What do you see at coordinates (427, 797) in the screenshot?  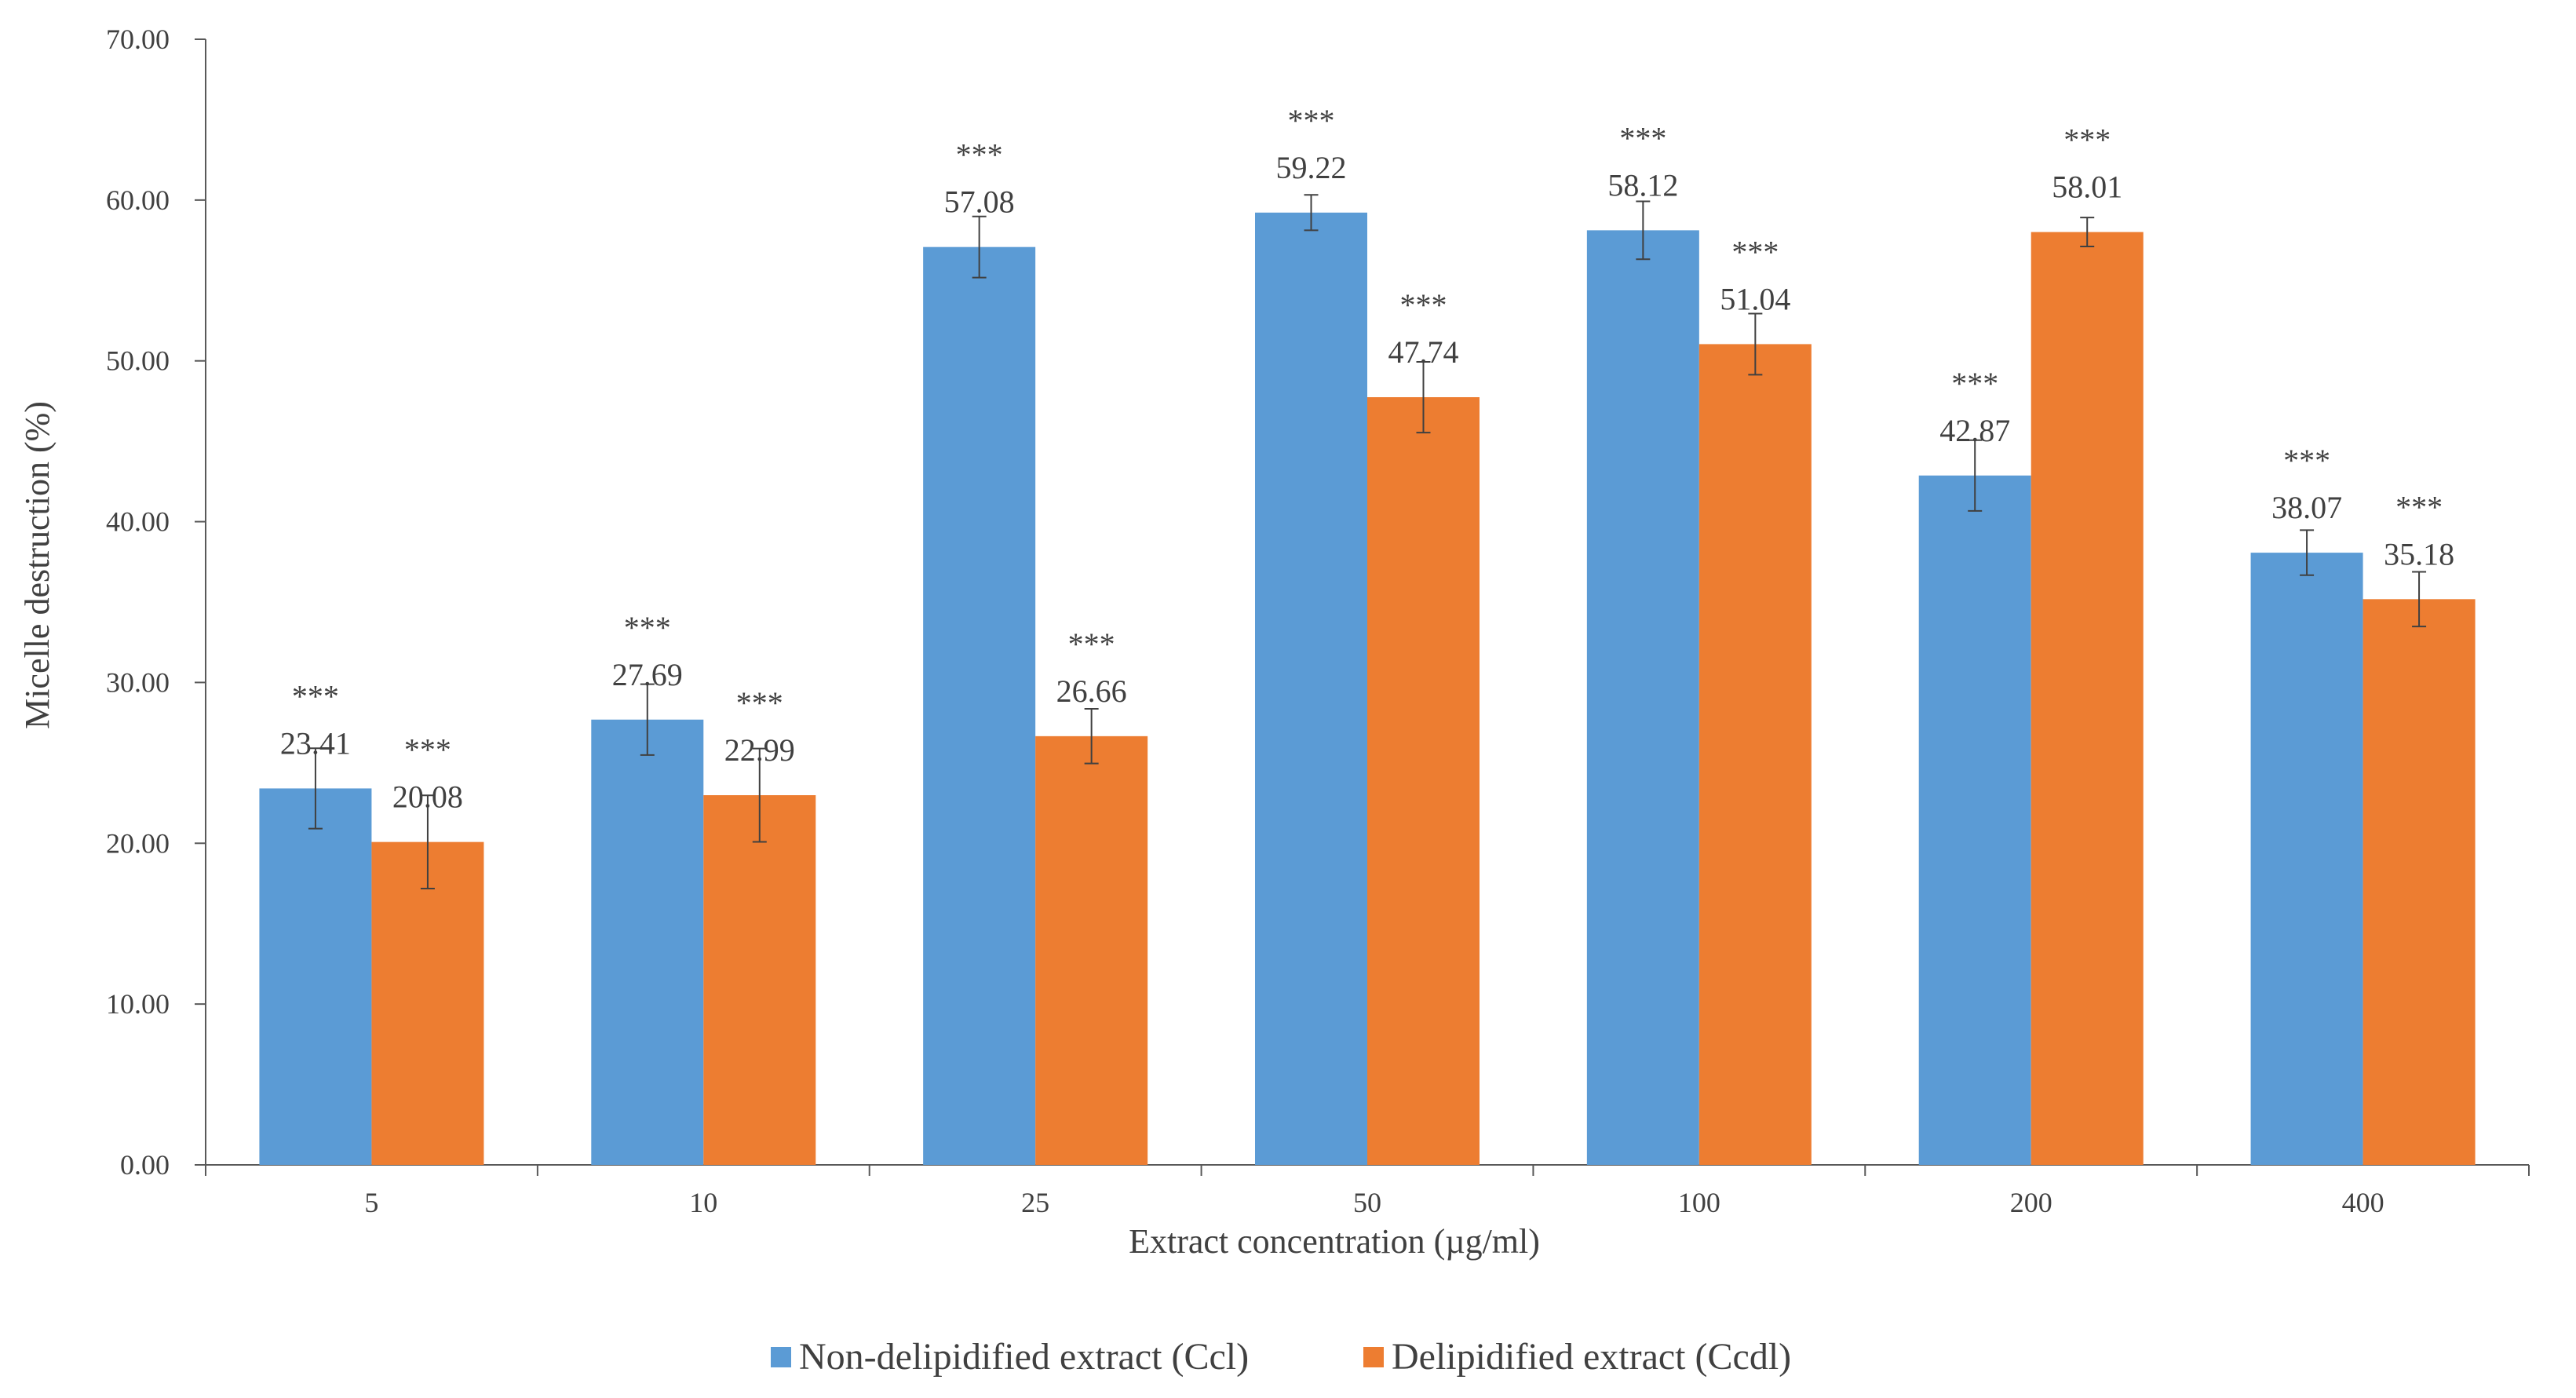 I see `data-label: 20.08` at bounding box center [427, 797].